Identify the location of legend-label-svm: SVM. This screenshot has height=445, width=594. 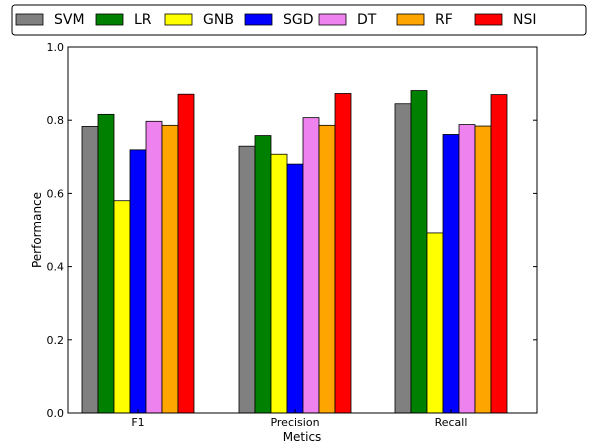
(69, 20).